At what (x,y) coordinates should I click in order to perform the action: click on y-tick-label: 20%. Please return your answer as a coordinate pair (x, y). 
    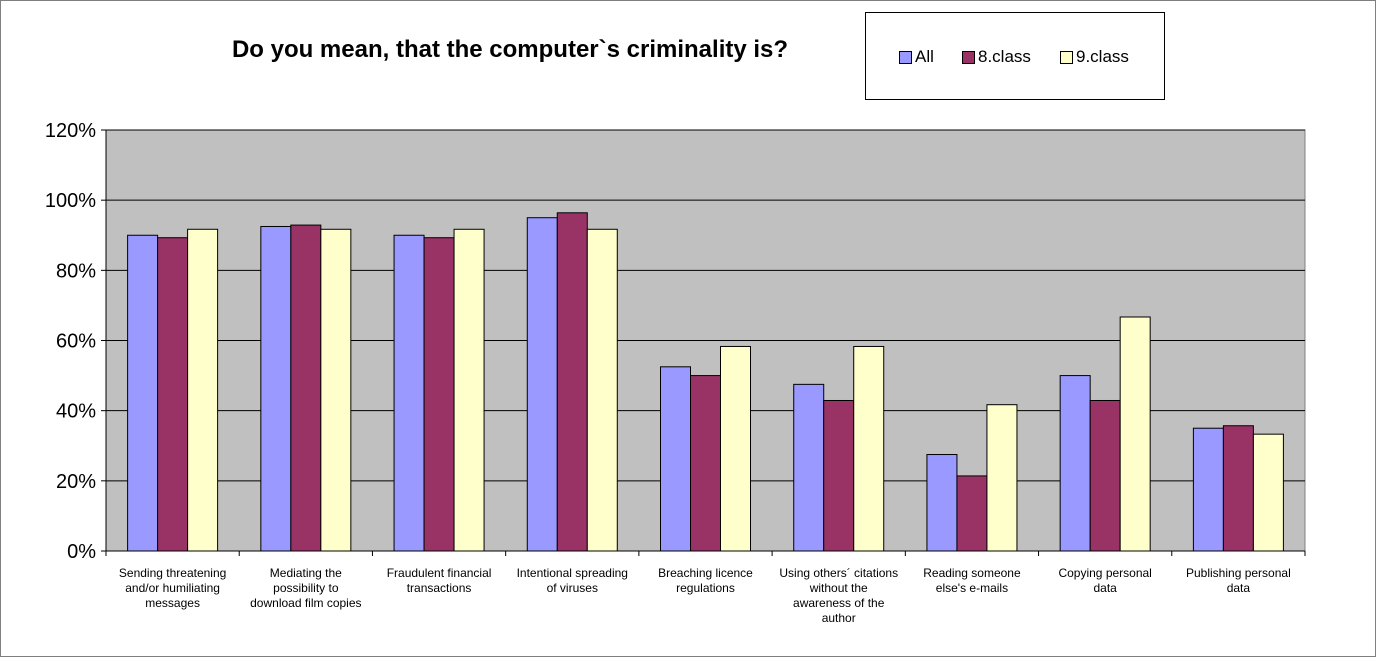
    Looking at the image, I should click on (76, 482).